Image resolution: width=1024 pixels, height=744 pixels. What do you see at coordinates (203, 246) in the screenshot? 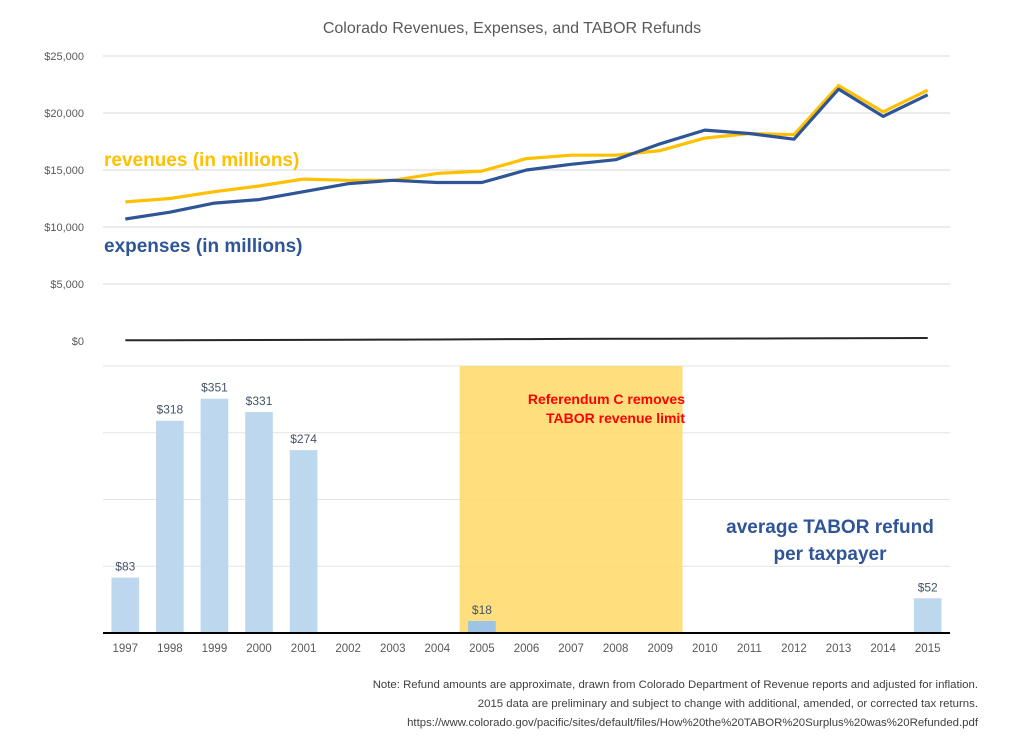
I see `expenses-series-label: expenses (in millions)` at bounding box center [203, 246].